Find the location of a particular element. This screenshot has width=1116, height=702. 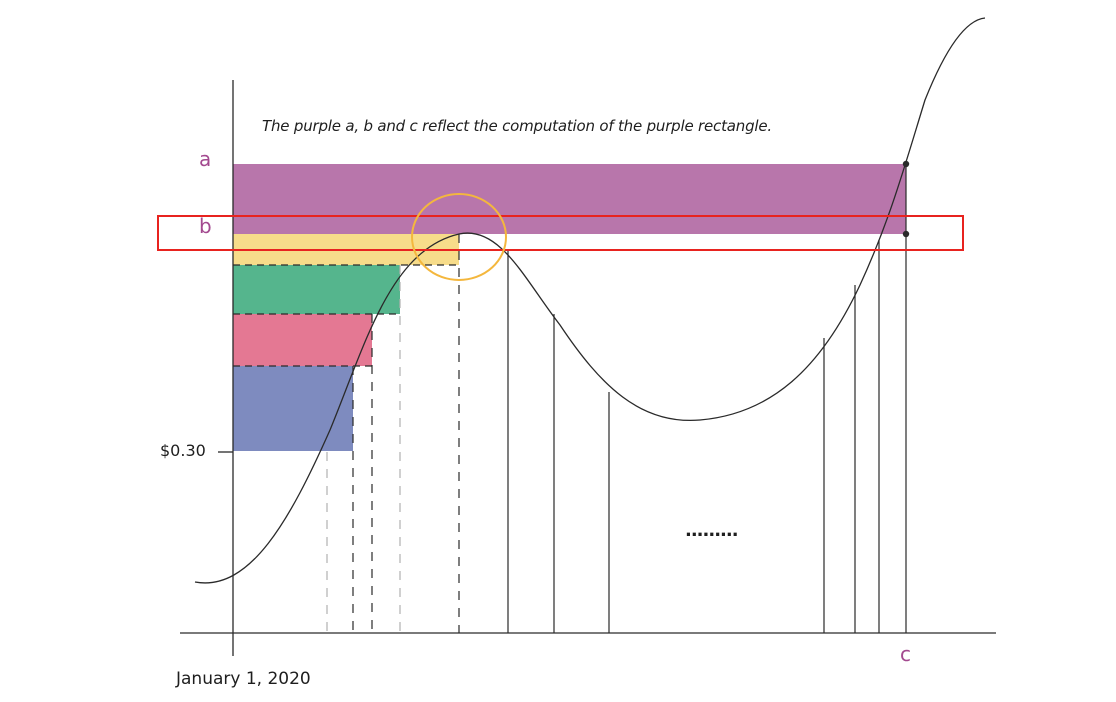

label-a: a is located at coordinates (205, 159).